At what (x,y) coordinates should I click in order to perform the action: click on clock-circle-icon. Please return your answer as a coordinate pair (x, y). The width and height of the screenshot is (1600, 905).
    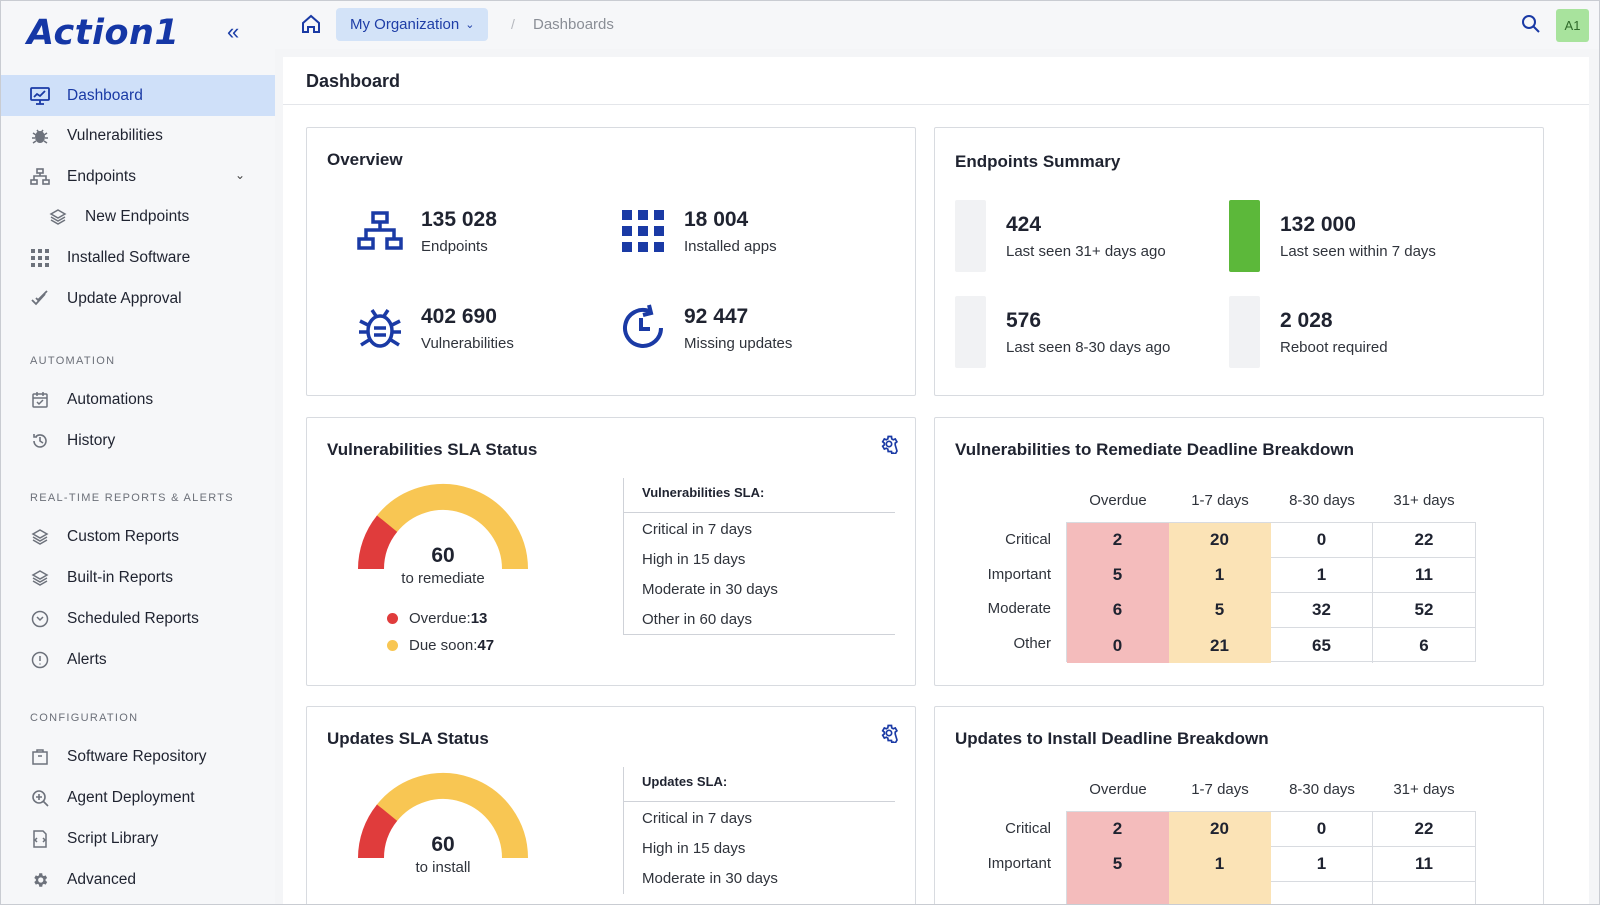
    Looking at the image, I should click on (40, 619).